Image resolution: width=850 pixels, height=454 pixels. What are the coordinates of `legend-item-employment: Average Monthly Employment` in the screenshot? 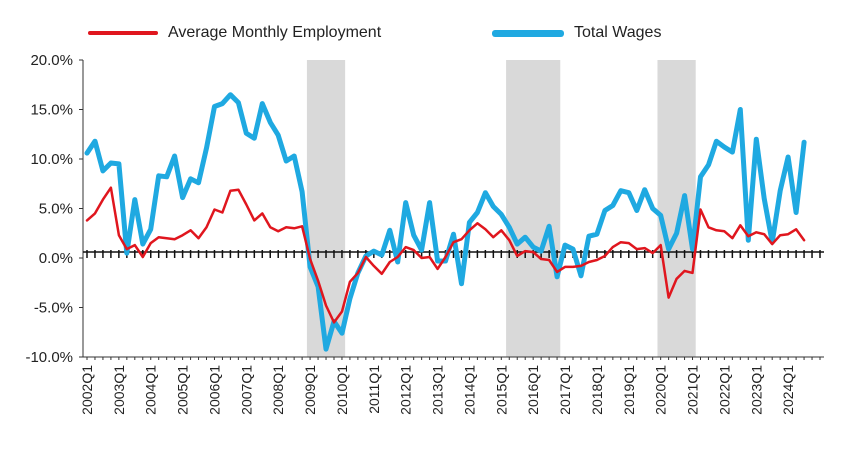 It's located at (234, 33).